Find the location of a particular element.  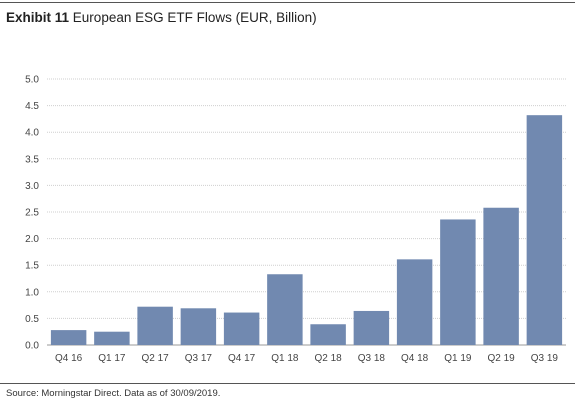

y-axis-ticks: 0.0 0.5 1.0 1.5 2.0 2.5 3.0 3.5 4.0 4.5 5.0 is located at coordinates (32, 213).